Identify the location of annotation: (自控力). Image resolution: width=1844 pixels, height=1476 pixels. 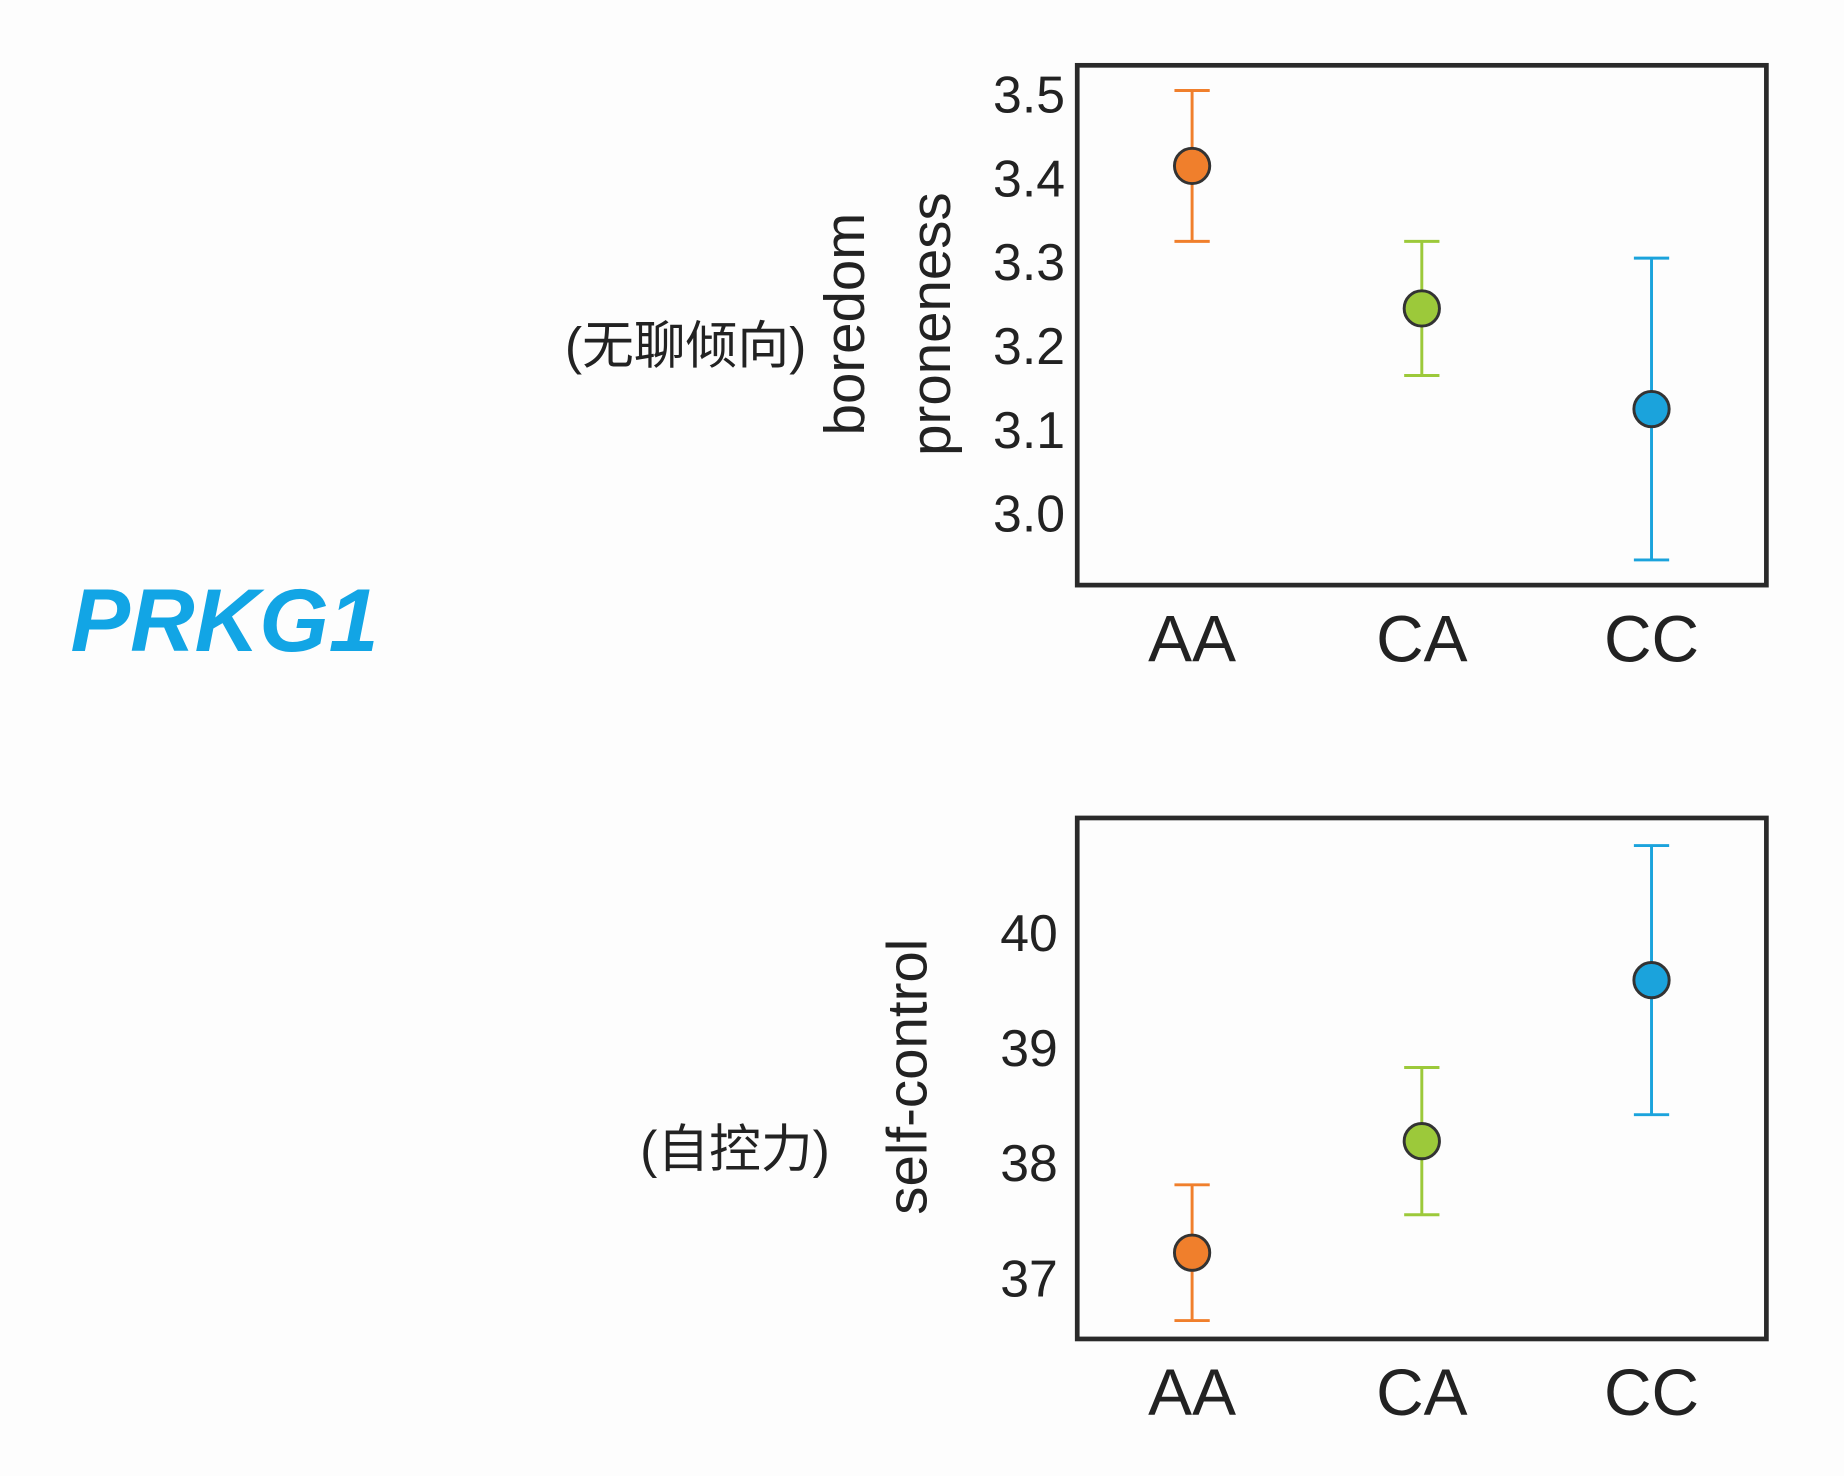
(735, 1149).